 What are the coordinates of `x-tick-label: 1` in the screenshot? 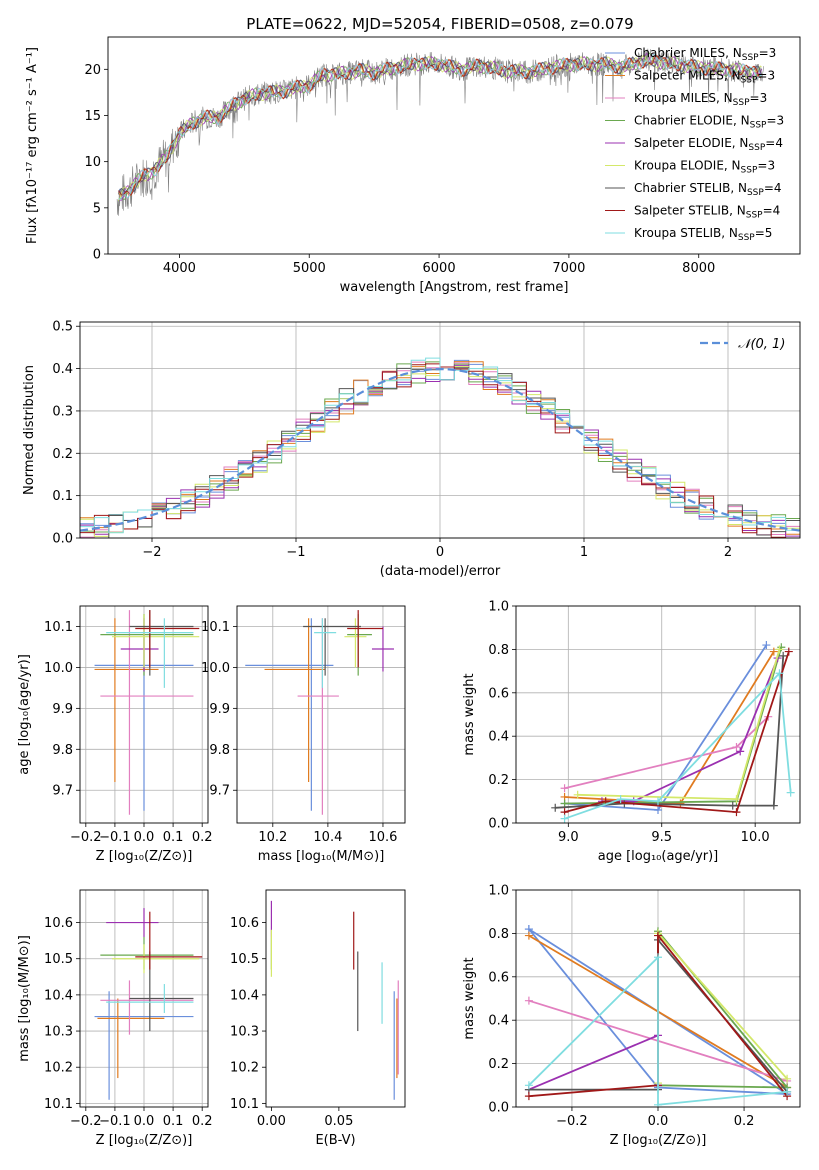 It's located at (584, 552).